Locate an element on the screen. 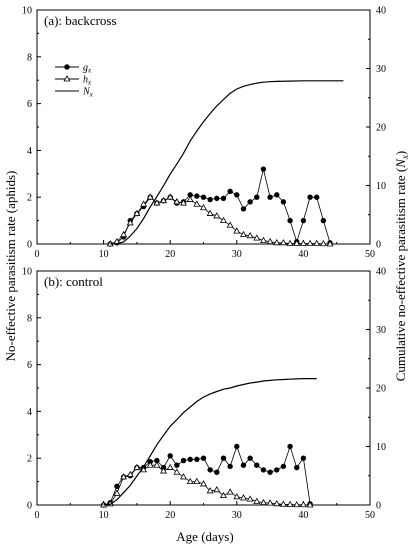  legend-marker-gx is located at coordinates (67, 67).